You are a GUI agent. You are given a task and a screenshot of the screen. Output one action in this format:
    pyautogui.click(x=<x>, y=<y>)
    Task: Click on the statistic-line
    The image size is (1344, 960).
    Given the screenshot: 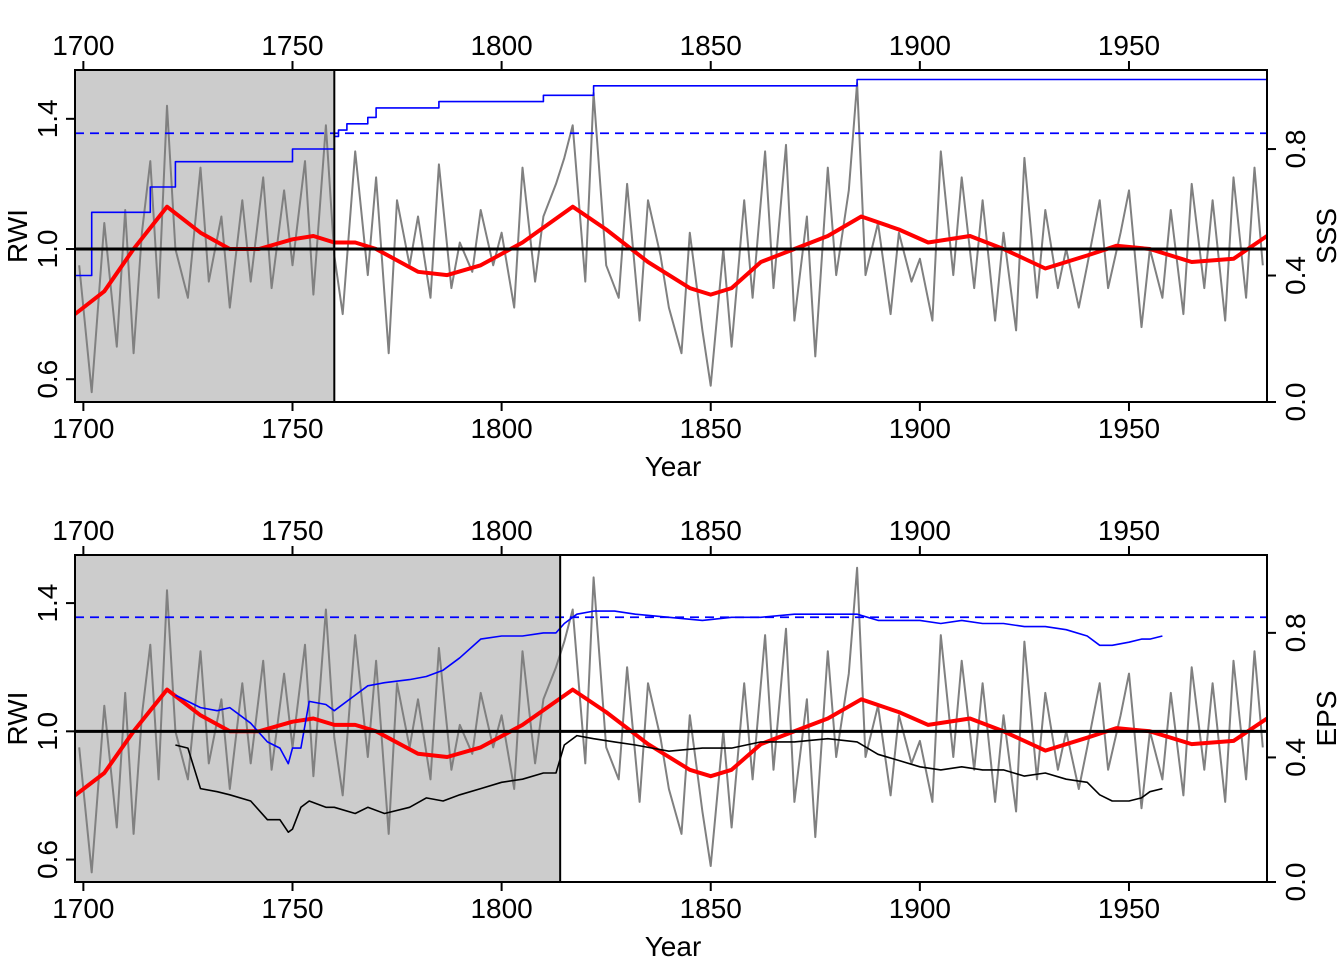 What is the action you would take?
    pyautogui.click(x=669, y=687)
    